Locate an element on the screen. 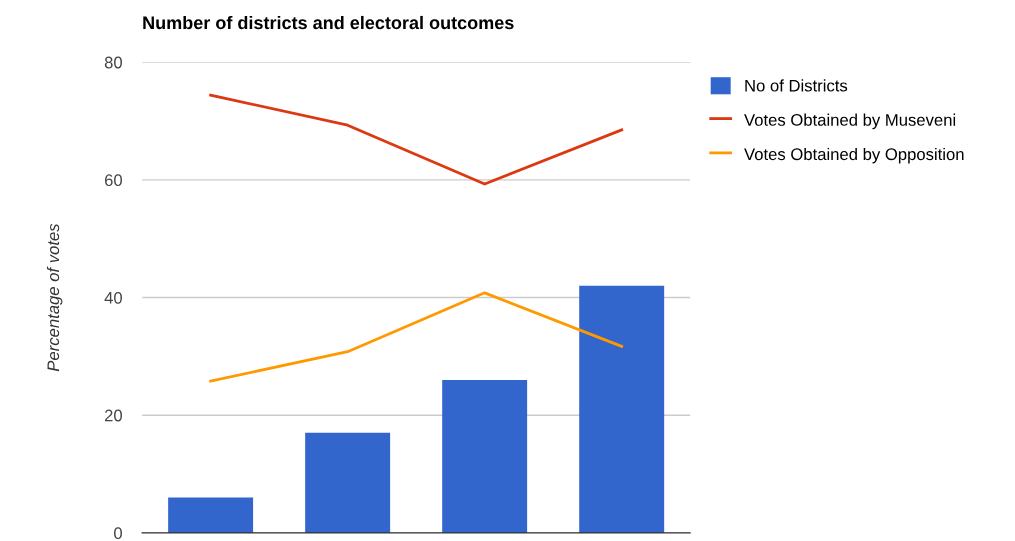 Image resolution: width=1015 pixels, height=541 pixels. legend-label: No of Districts is located at coordinates (796, 85).